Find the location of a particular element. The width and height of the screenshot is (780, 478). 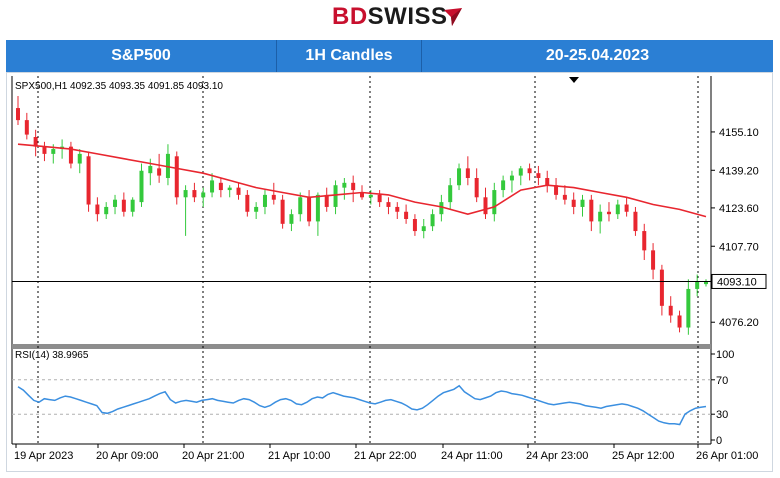

brand-arrow-icon is located at coordinates (453, 17).